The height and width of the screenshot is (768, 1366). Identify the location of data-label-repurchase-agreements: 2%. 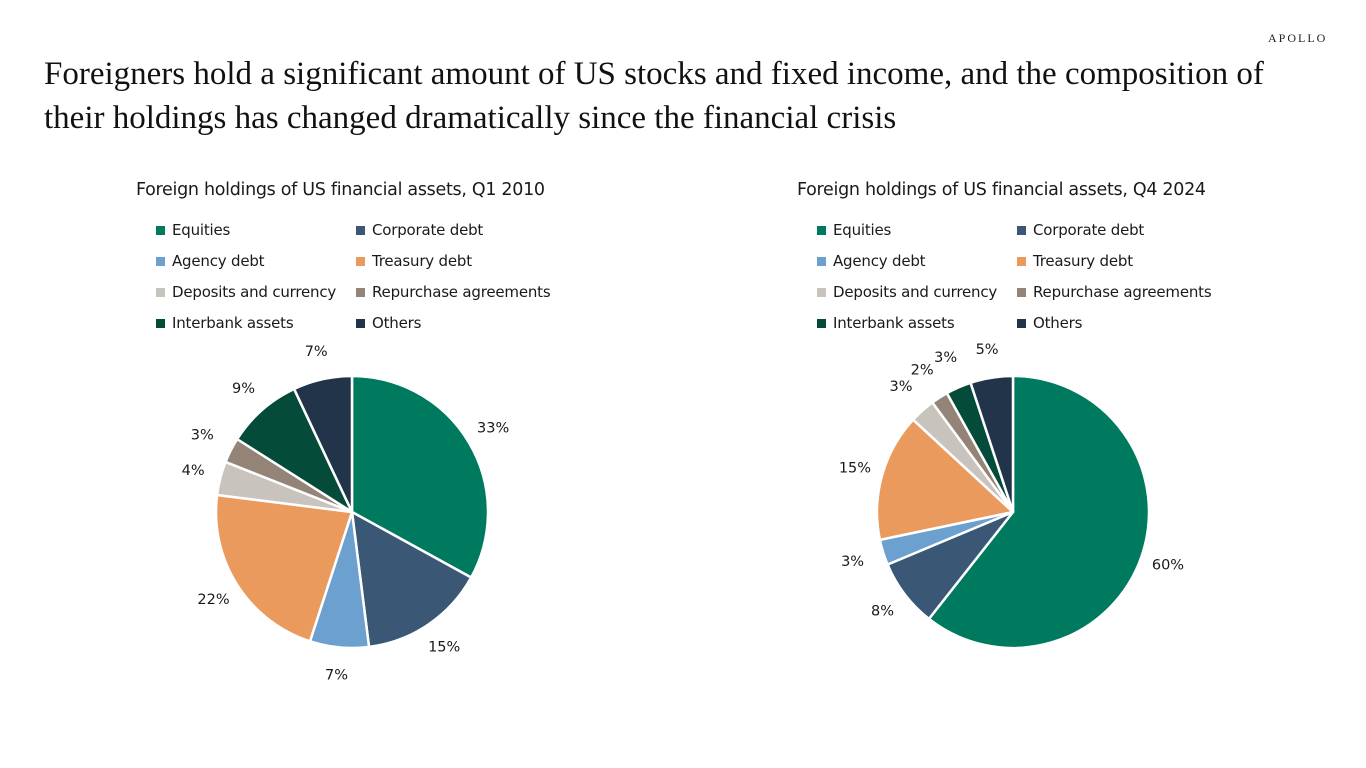
(922, 371).